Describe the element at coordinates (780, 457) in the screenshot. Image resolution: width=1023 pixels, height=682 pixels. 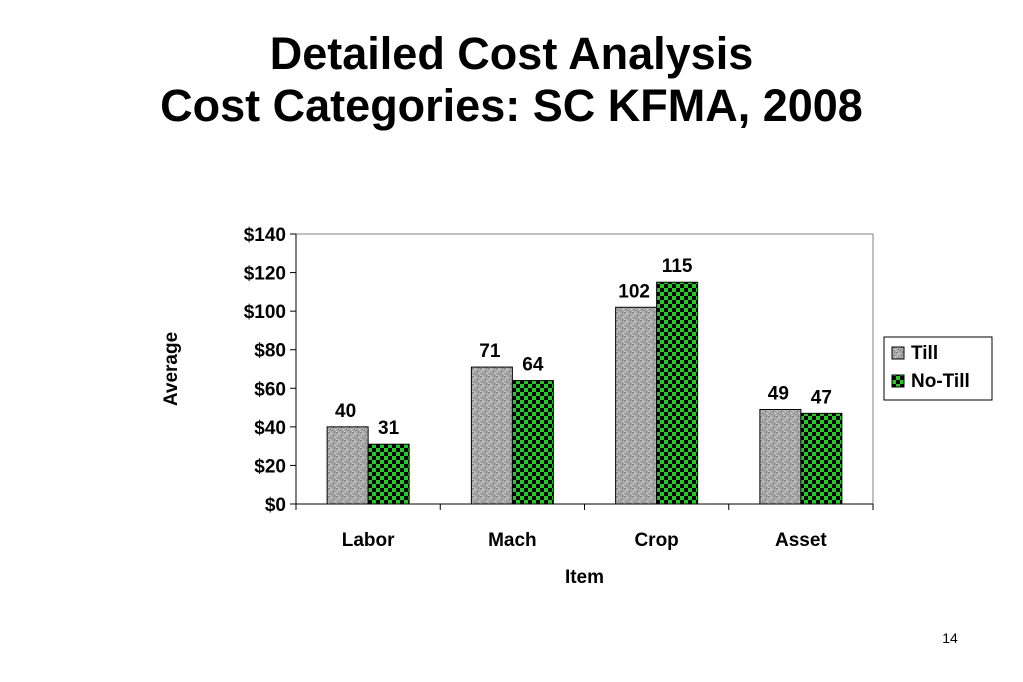
I see `bar-till-asset` at that location.